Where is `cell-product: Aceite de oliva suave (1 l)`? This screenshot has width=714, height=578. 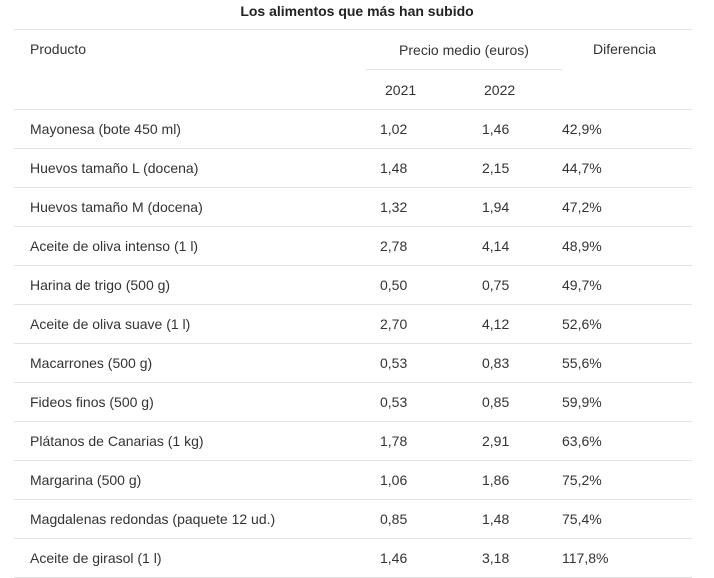 cell-product: Aceite de oliva suave (1 l) is located at coordinates (190, 324).